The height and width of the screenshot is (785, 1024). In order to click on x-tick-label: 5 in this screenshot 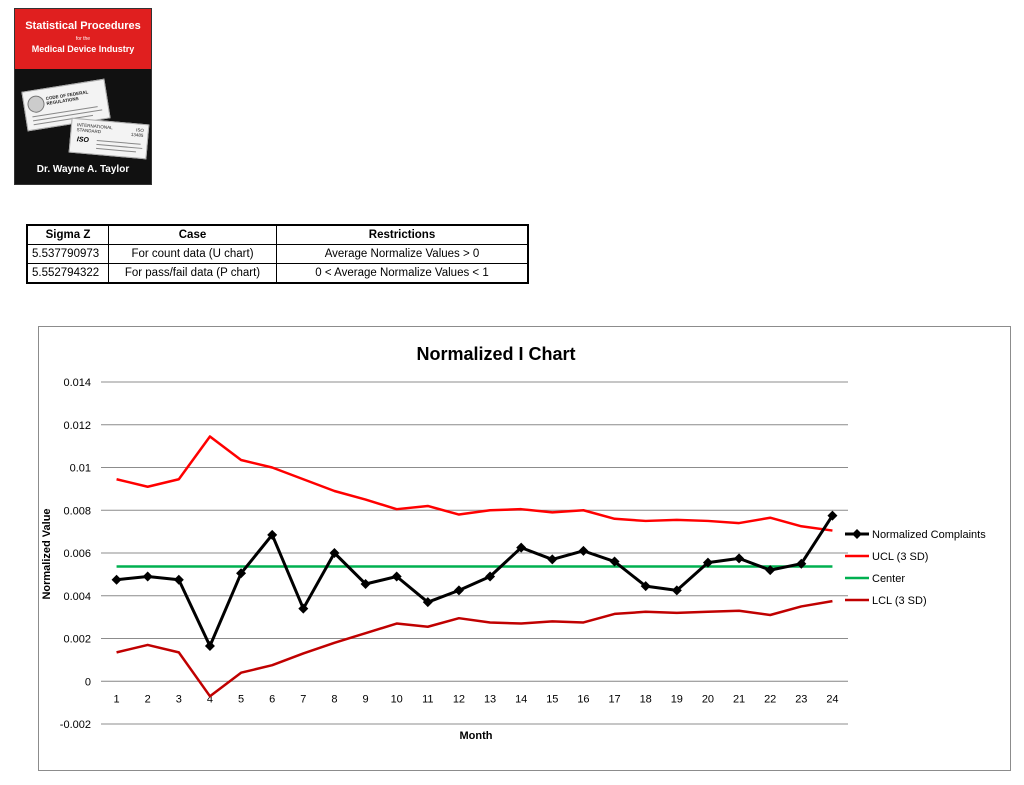, I will do `click(241, 699)`.